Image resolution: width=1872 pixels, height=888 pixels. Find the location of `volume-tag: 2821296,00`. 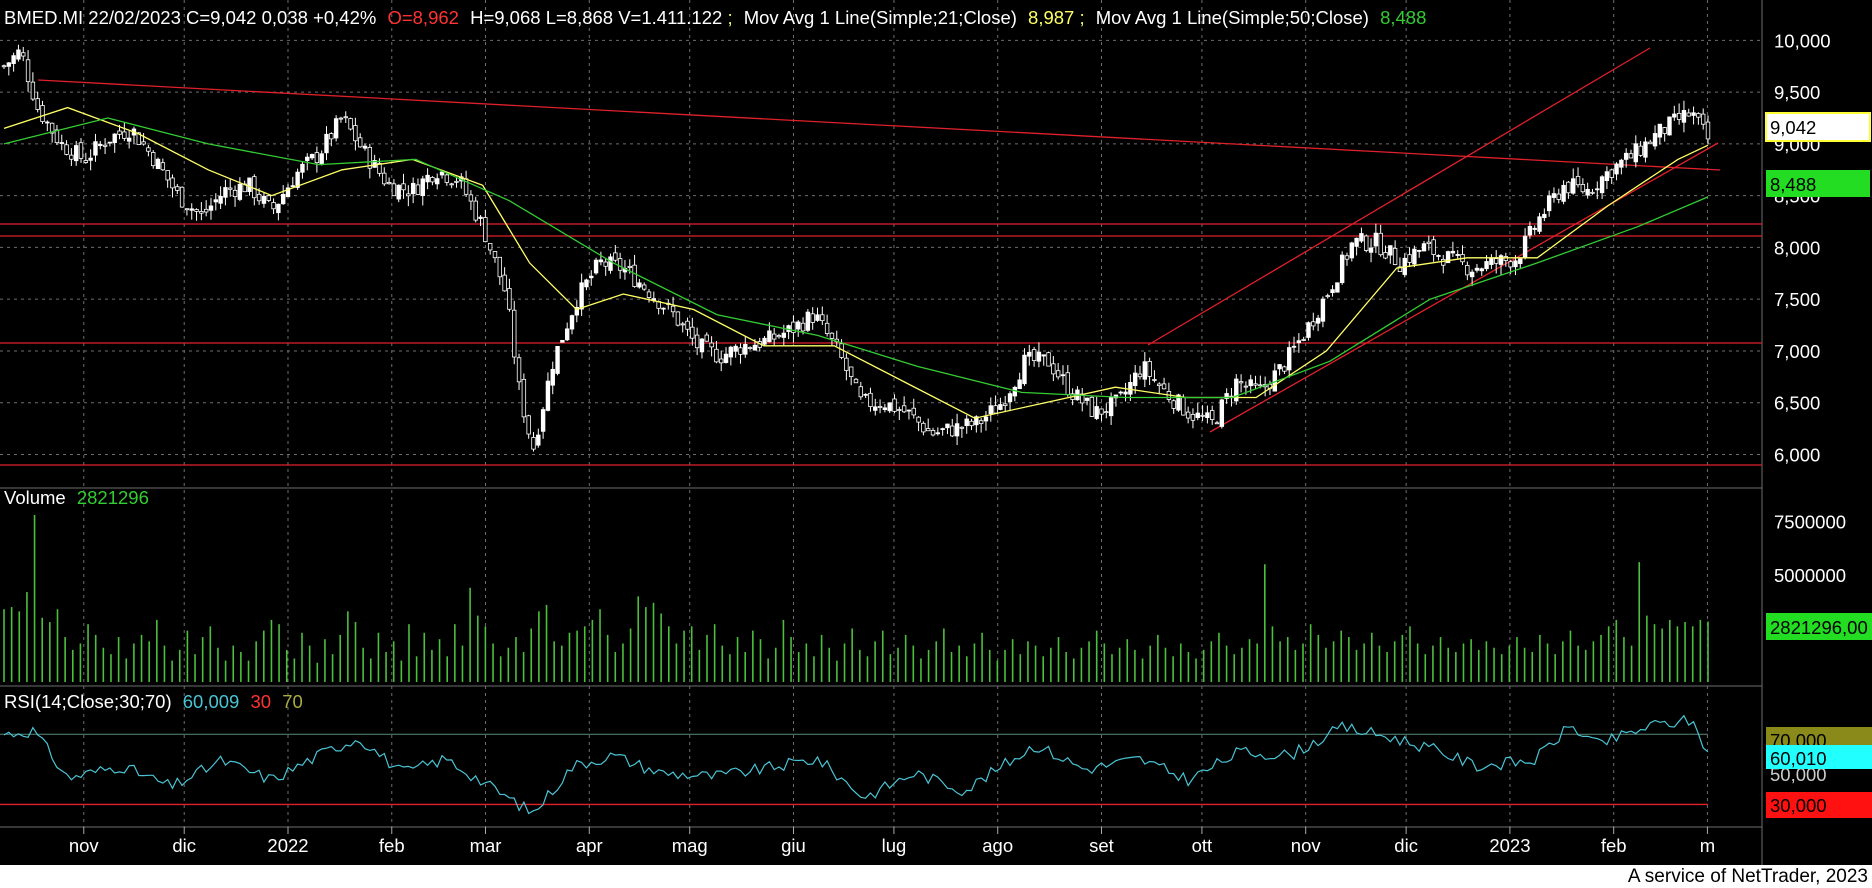

volume-tag: 2821296,00 is located at coordinates (1819, 626).